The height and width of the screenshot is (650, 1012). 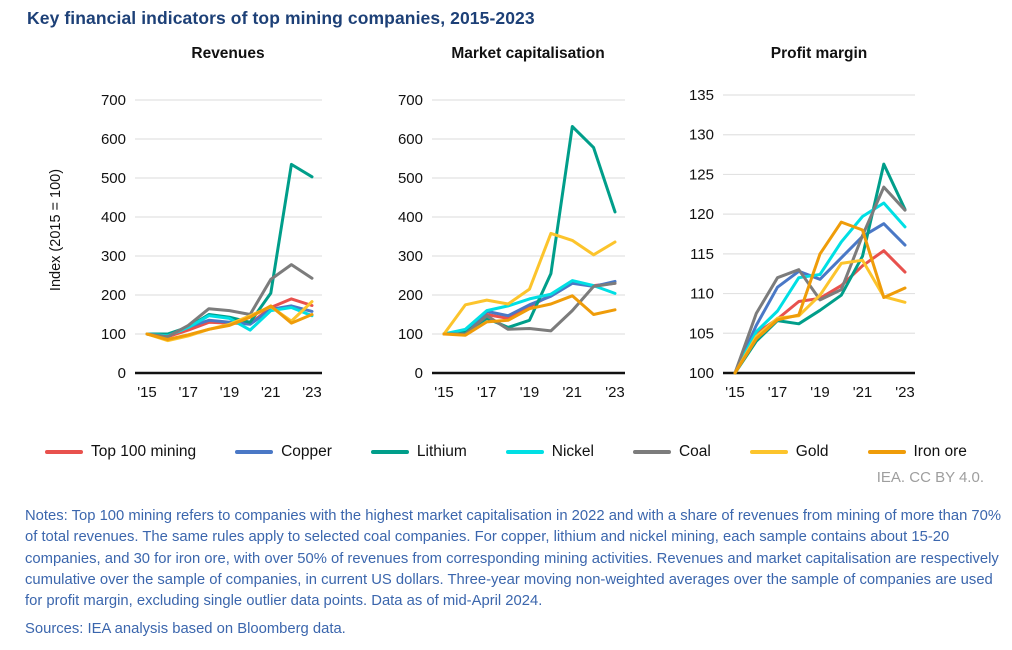 What do you see at coordinates (886, 452) in the screenshot?
I see `iron-ore-swatch-icon` at bounding box center [886, 452].